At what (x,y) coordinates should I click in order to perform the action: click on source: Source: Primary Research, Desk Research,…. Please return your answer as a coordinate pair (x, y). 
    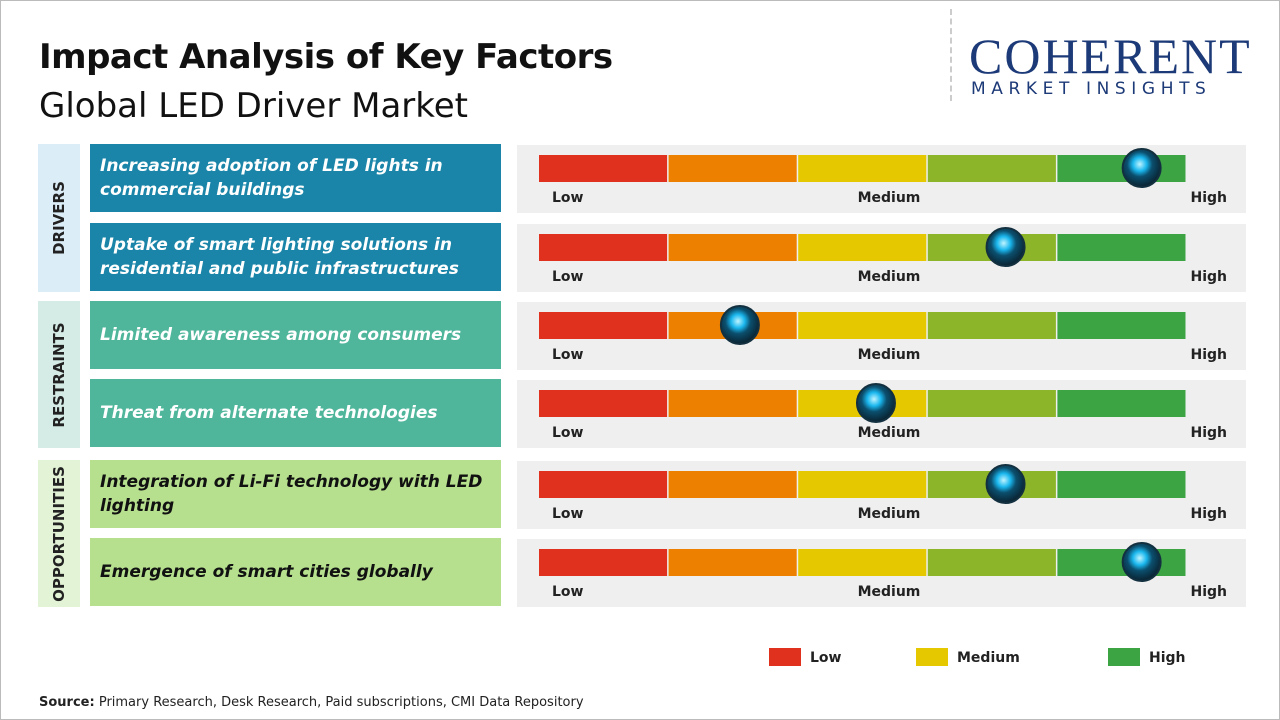
    Looking at the image, I should click on (311, 702).